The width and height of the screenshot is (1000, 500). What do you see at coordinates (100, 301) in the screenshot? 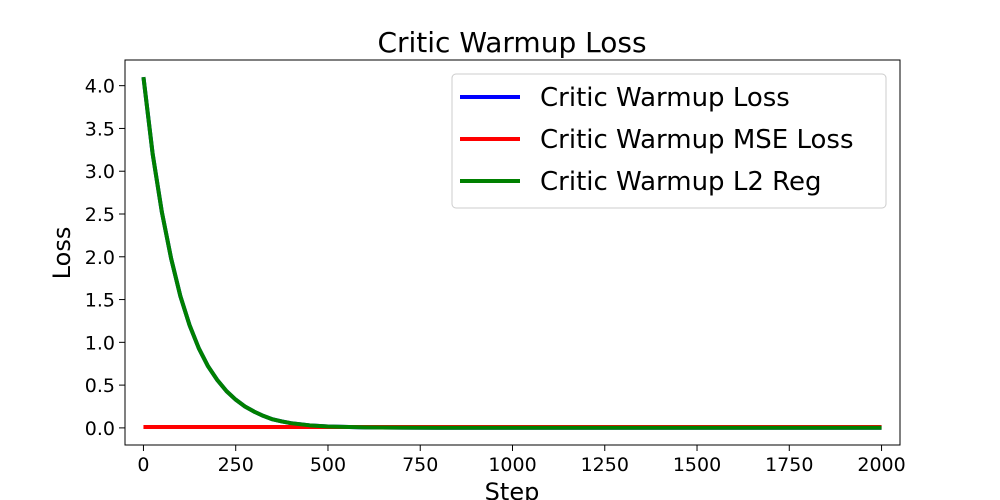
I see `y-tick-label: 1.5` at bounding box center [100, 301].